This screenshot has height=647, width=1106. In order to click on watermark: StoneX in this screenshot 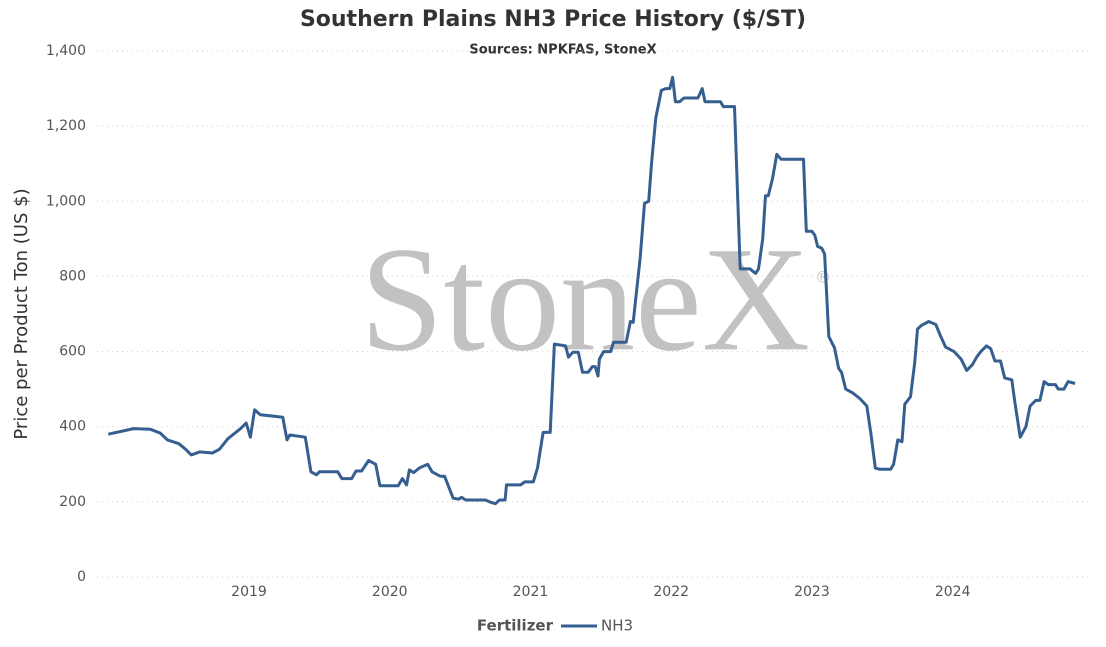, I will do `click(585, 299)`.